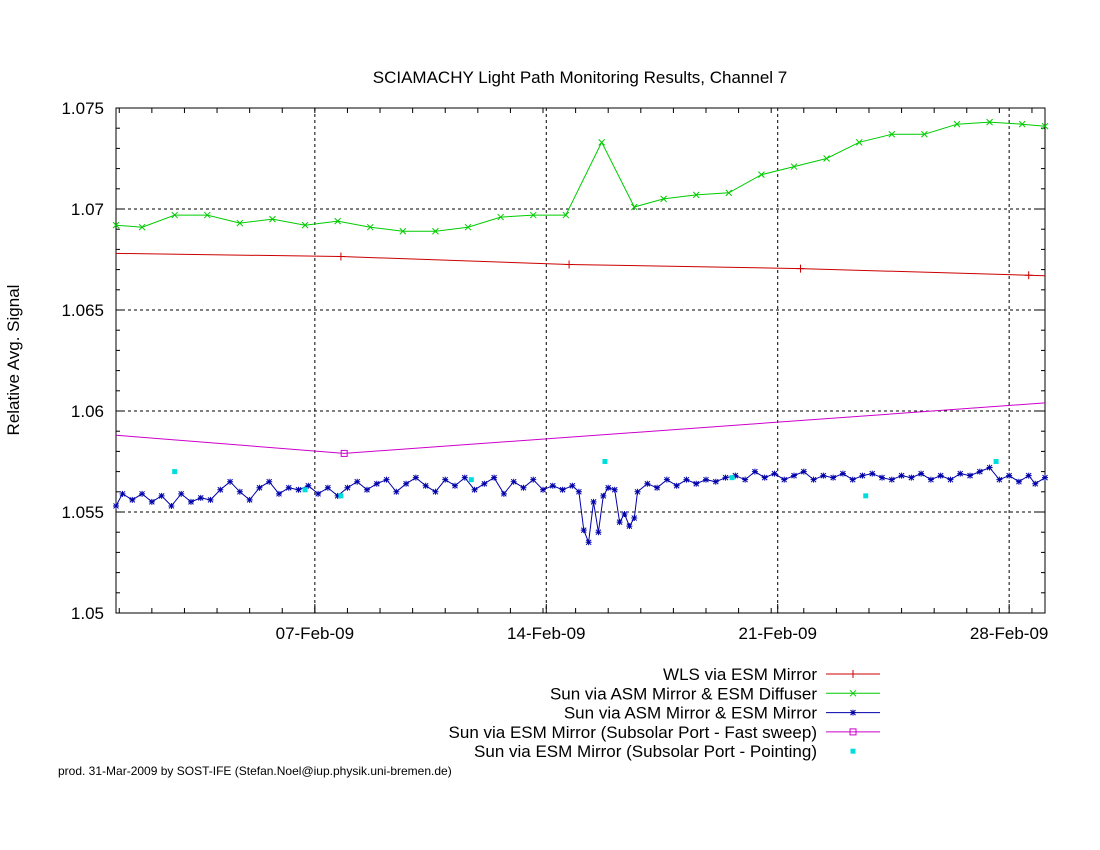 Image resolution: width=1100 pixels, height=850 pixels. What do you see at coordinates (777, 633) in the screenshot?
I see `x-tick-label: 21-Feb-09` at bounding box center [777, 633].